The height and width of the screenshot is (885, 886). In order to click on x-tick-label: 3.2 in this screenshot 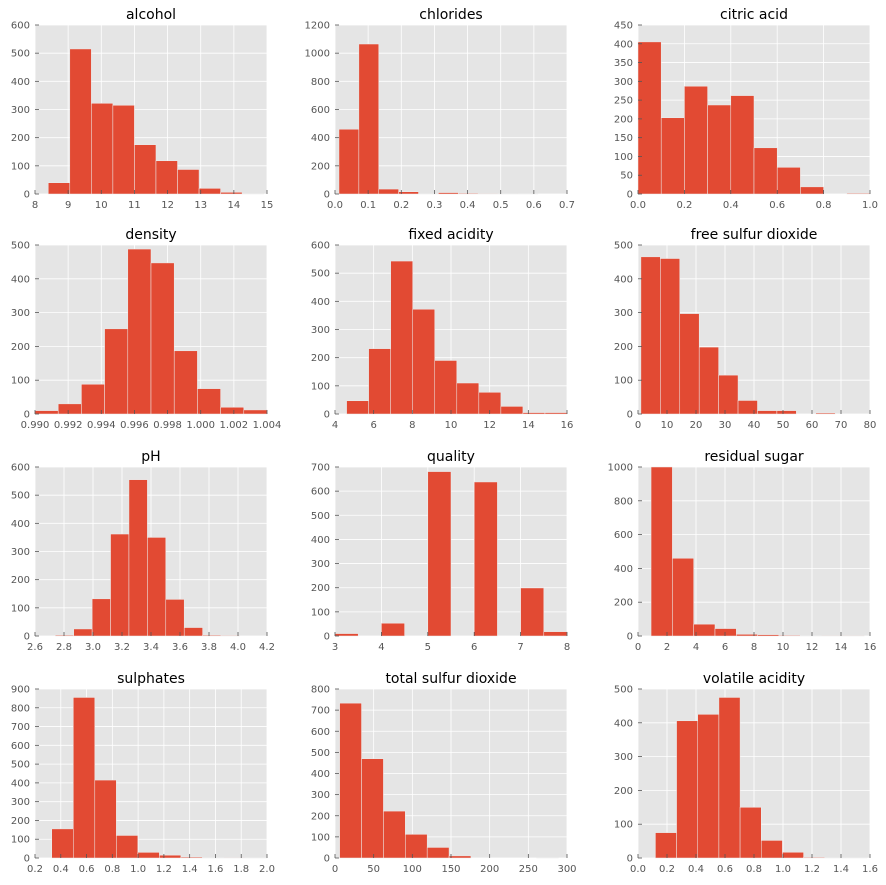, I will do `click(122, 647)`.